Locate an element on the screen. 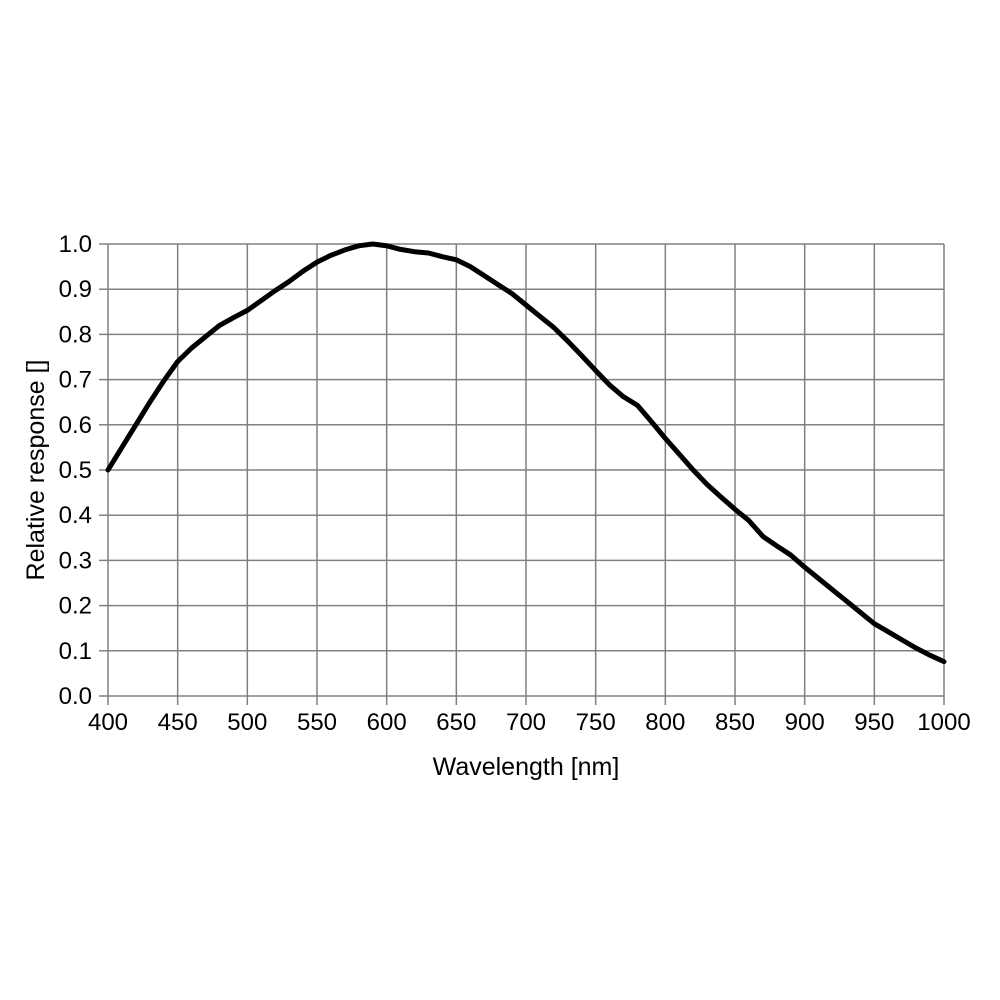 Image resolution: width=1000 pixels, height=1000 pixels. x-tick-label: 400 is located at coordinates (108, 722).